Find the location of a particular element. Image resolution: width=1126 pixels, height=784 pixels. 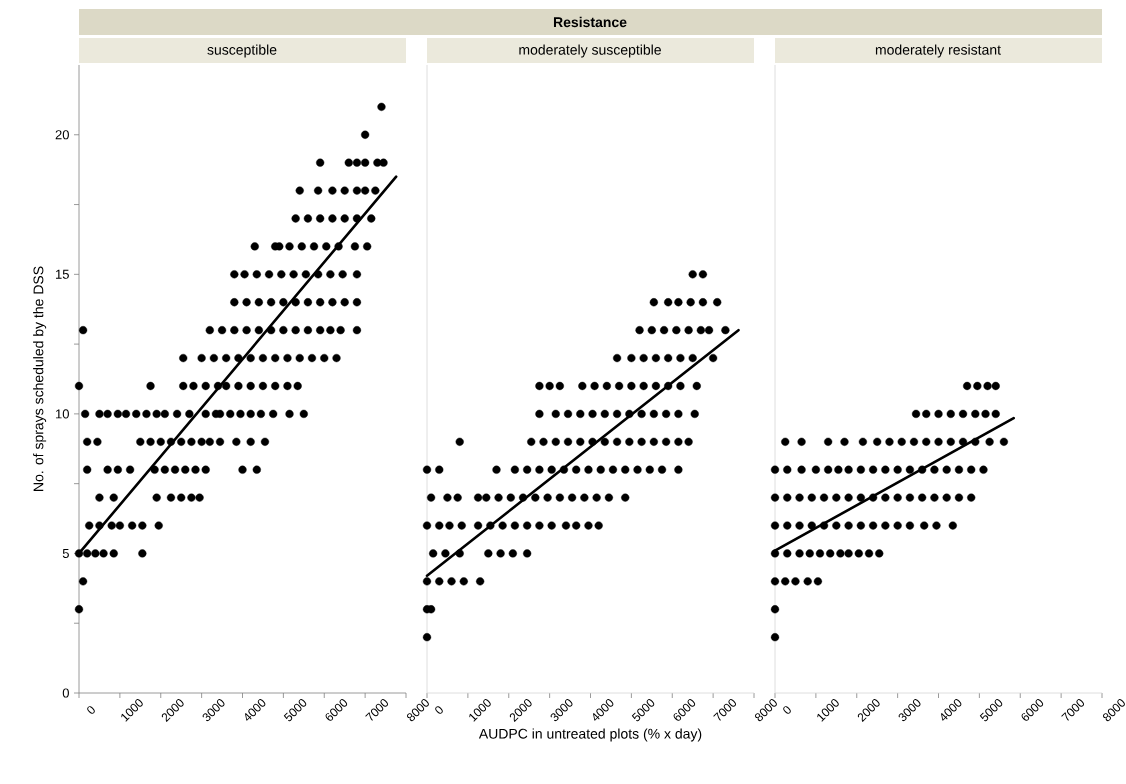

chart-subtitle: susceptible is located at coordinates (242, 51).